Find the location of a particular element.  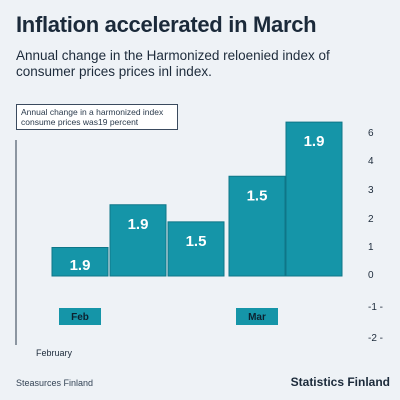

y-tick-label: -1 ‑ is located at coordinates (375, 307).